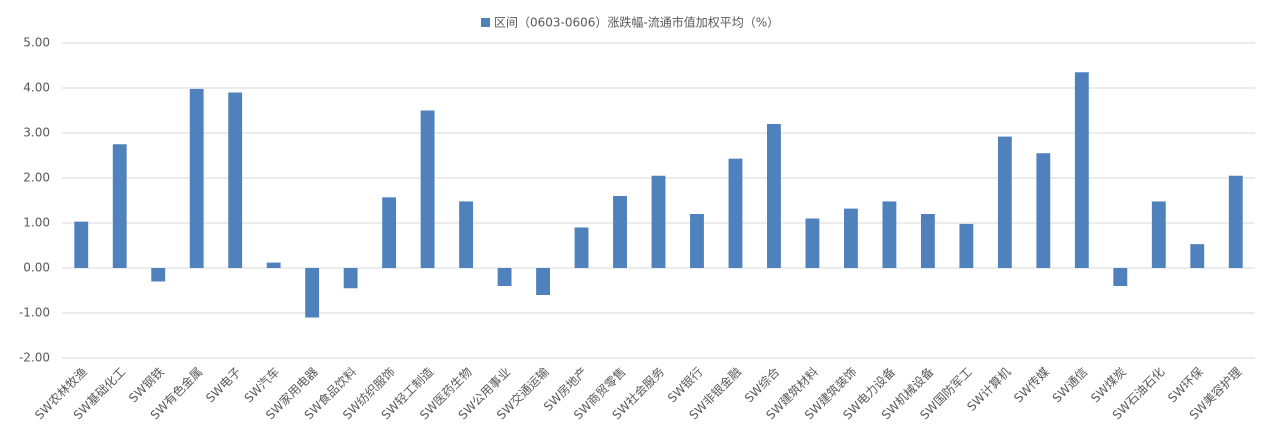 Image resolution: width=1278 pixels, height=444 pixels. What do you see at coordinates (223, 385) in the screenshot?
I see `x-tick-label: SW电子` at bounding box center [223, 385].